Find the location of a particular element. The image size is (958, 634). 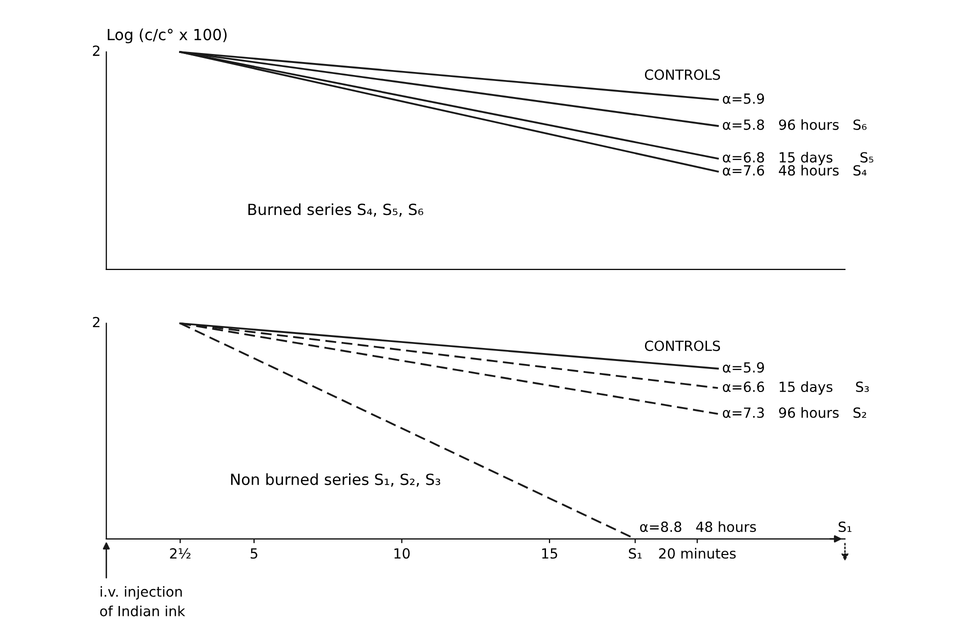

text: i.v. injection is located at coordinates (141, 593).